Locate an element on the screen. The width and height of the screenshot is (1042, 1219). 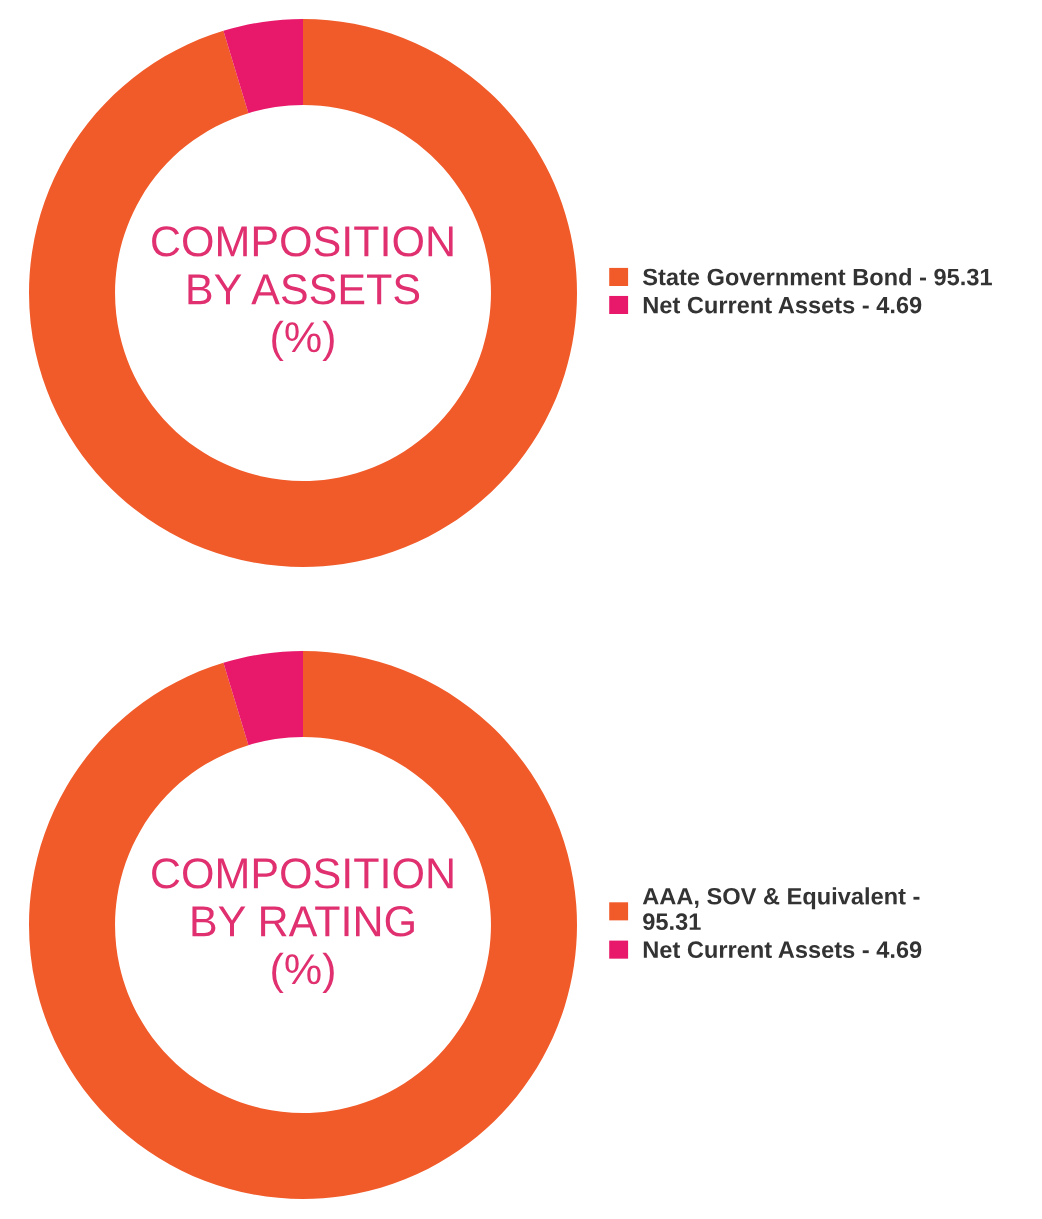
legend-label: State Government Bond - 95.31 is located at coordinates (817, 277).